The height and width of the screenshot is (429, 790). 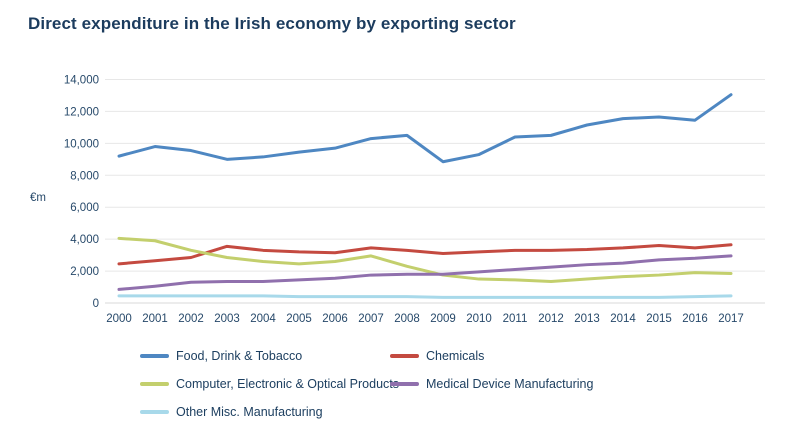 I want to click on x-axis-tick-label: 2004, so click(x=263, y=319).